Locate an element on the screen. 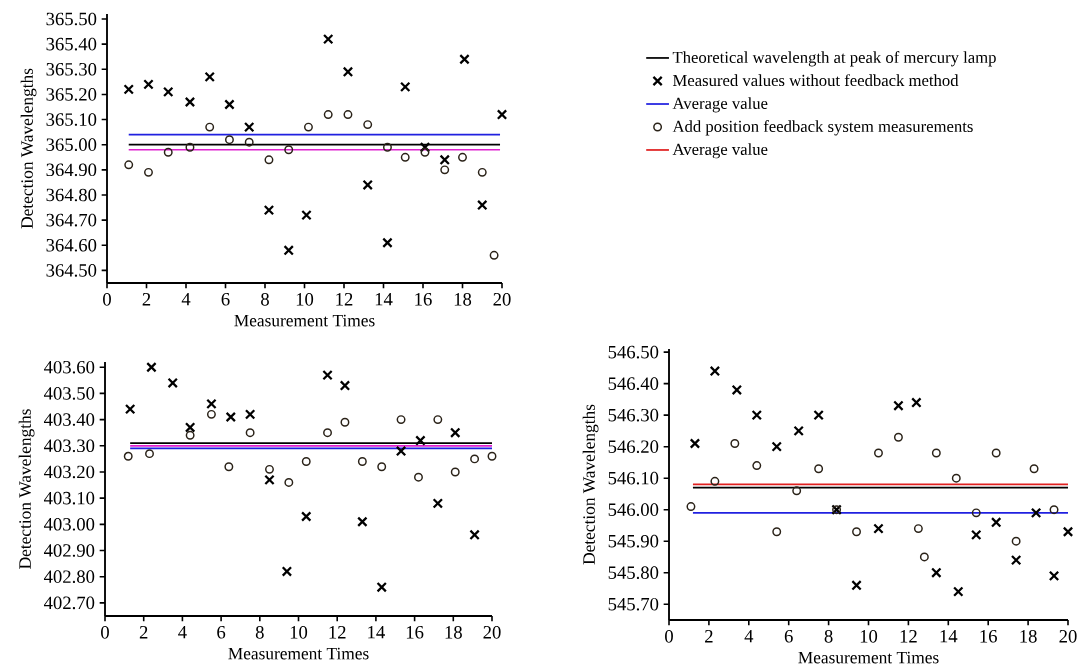 This screenshot has height=670, width=1083. y-tick-label: 365.30 is located at coordinates (71, 69).